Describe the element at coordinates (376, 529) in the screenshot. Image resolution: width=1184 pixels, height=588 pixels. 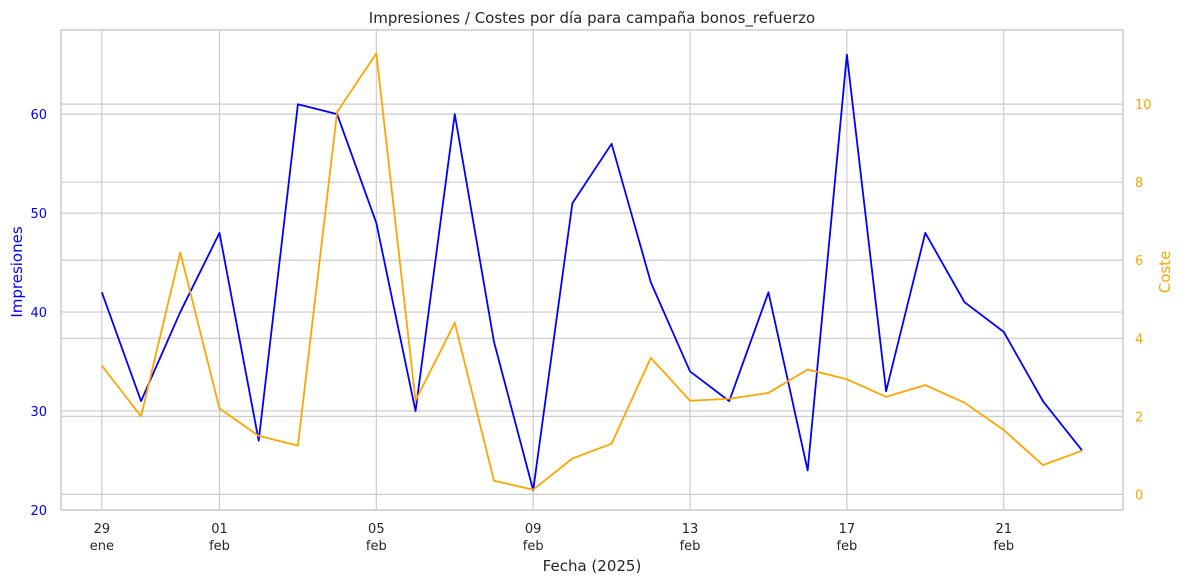
I see `x-tick-label-day: 05` at that location.